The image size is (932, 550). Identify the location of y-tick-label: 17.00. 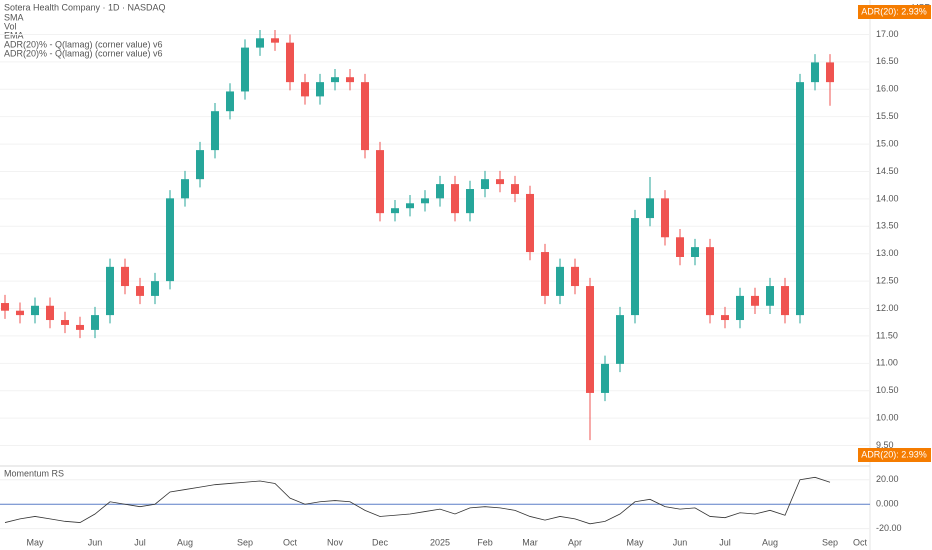
(887, 34).